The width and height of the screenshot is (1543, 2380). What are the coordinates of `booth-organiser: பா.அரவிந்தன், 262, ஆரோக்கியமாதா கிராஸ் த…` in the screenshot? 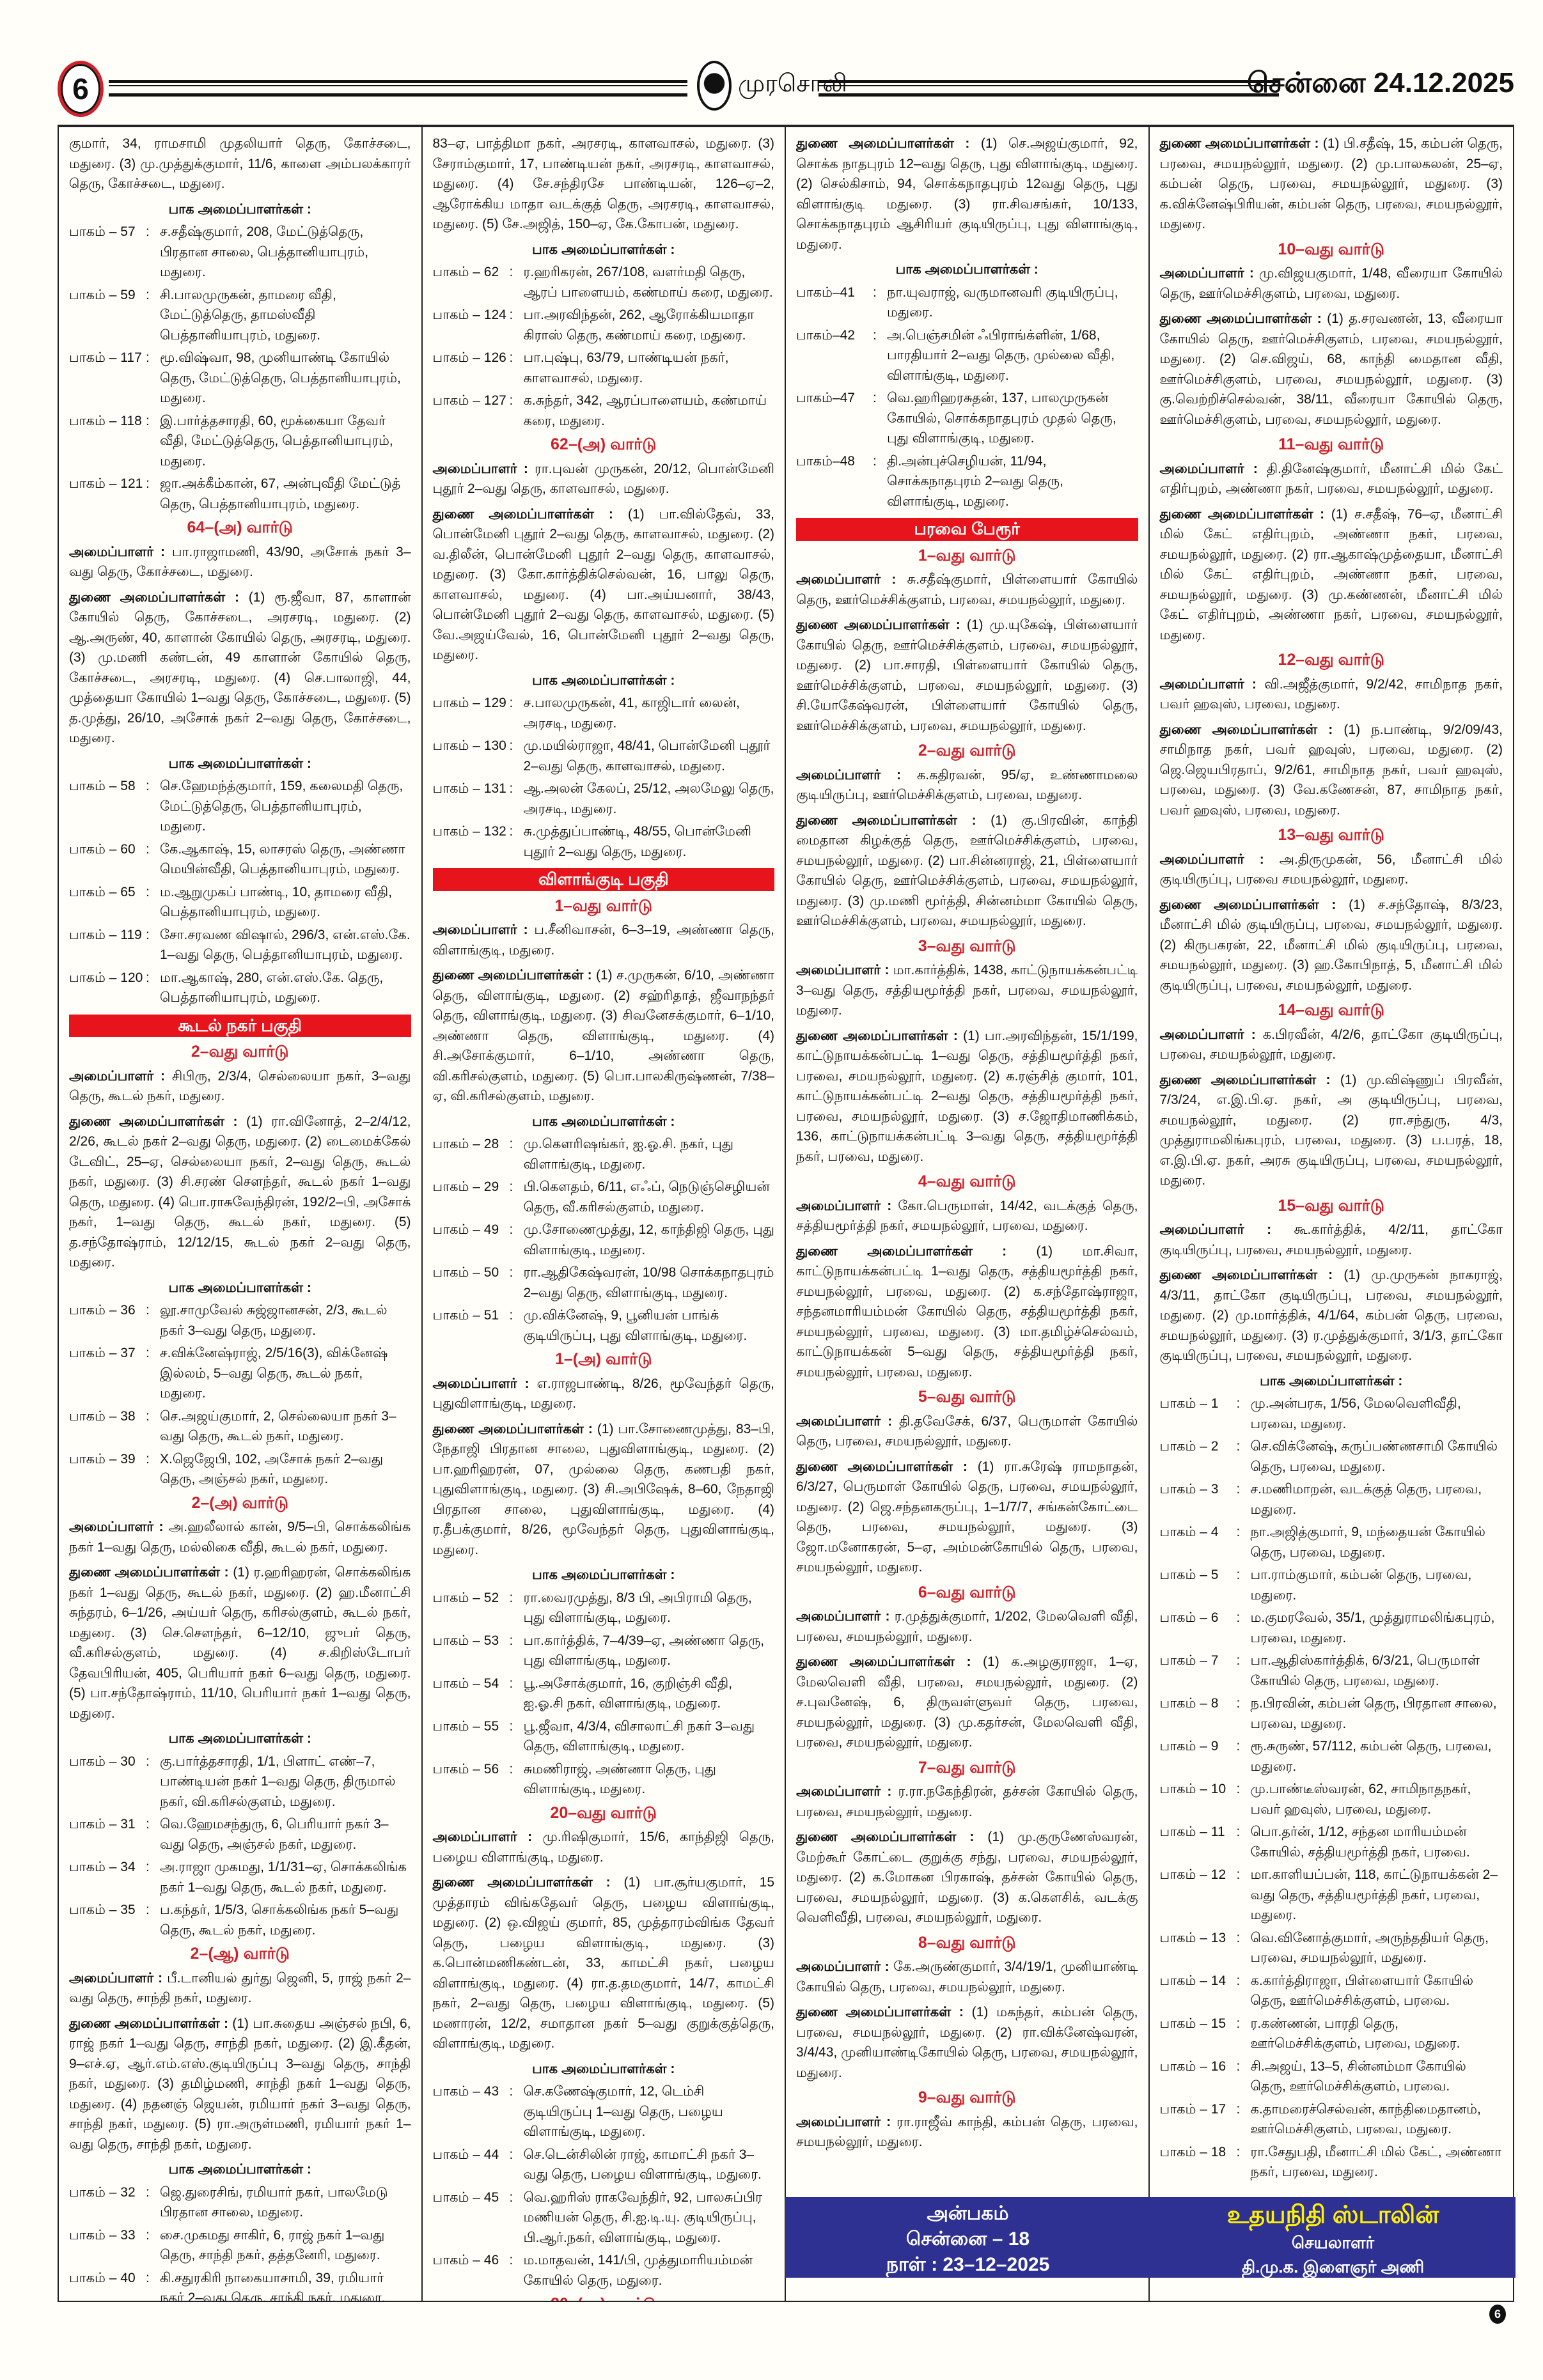 It's located at (639, 325).